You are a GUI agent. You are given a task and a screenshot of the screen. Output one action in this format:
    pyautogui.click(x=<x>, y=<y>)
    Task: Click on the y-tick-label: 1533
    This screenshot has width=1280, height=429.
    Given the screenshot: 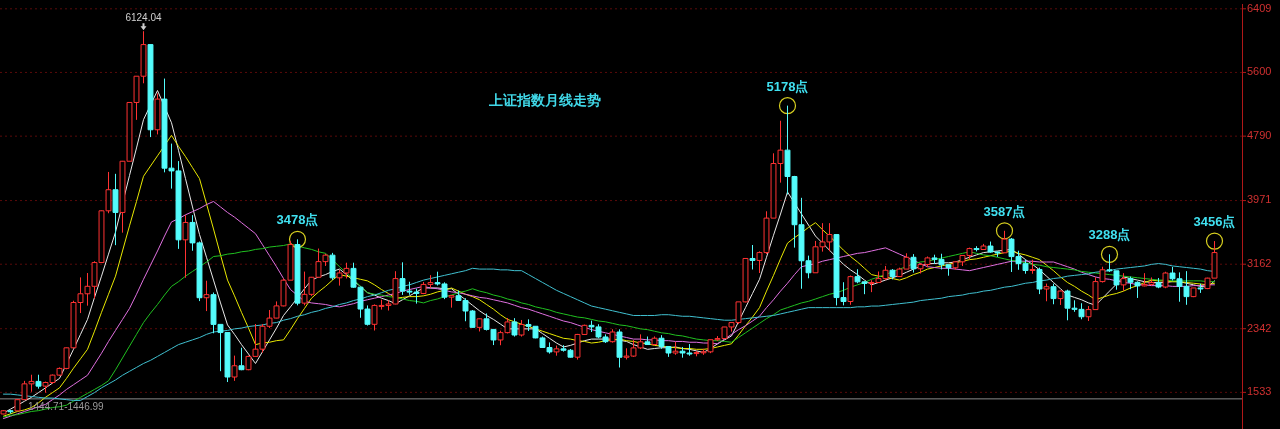 What is the action you would take?
    pyautogui.click(x=1259, y=391)
    